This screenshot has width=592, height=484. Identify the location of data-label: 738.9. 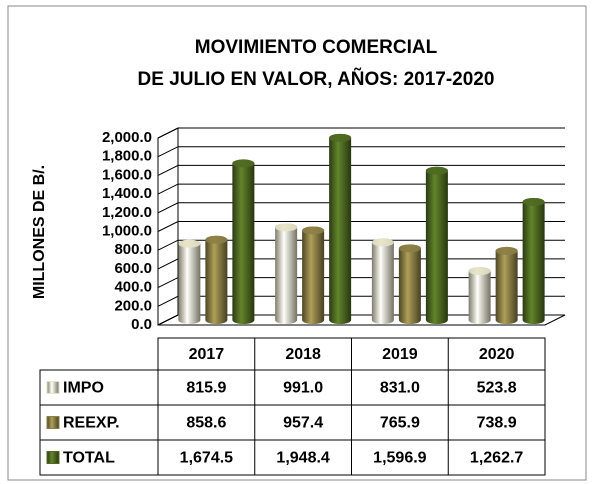
(497, 423).